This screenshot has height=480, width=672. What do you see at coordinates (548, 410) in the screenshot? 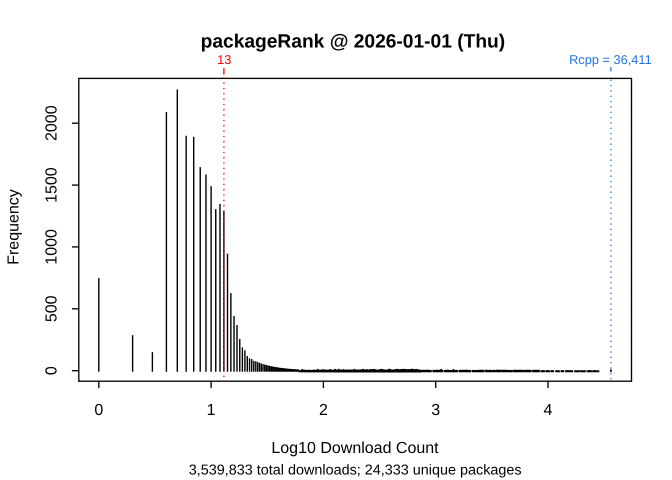
I see `svg-text: 4` at bounding box center [548, 410].